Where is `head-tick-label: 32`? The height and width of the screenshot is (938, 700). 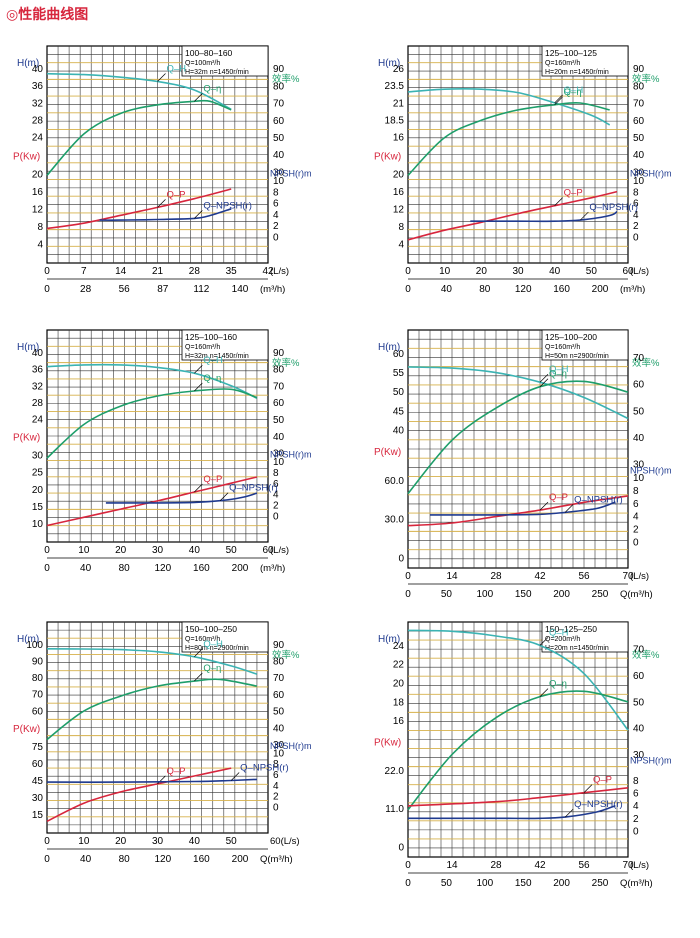
head-tick-label: 32 is located at coordinates (38, 386).